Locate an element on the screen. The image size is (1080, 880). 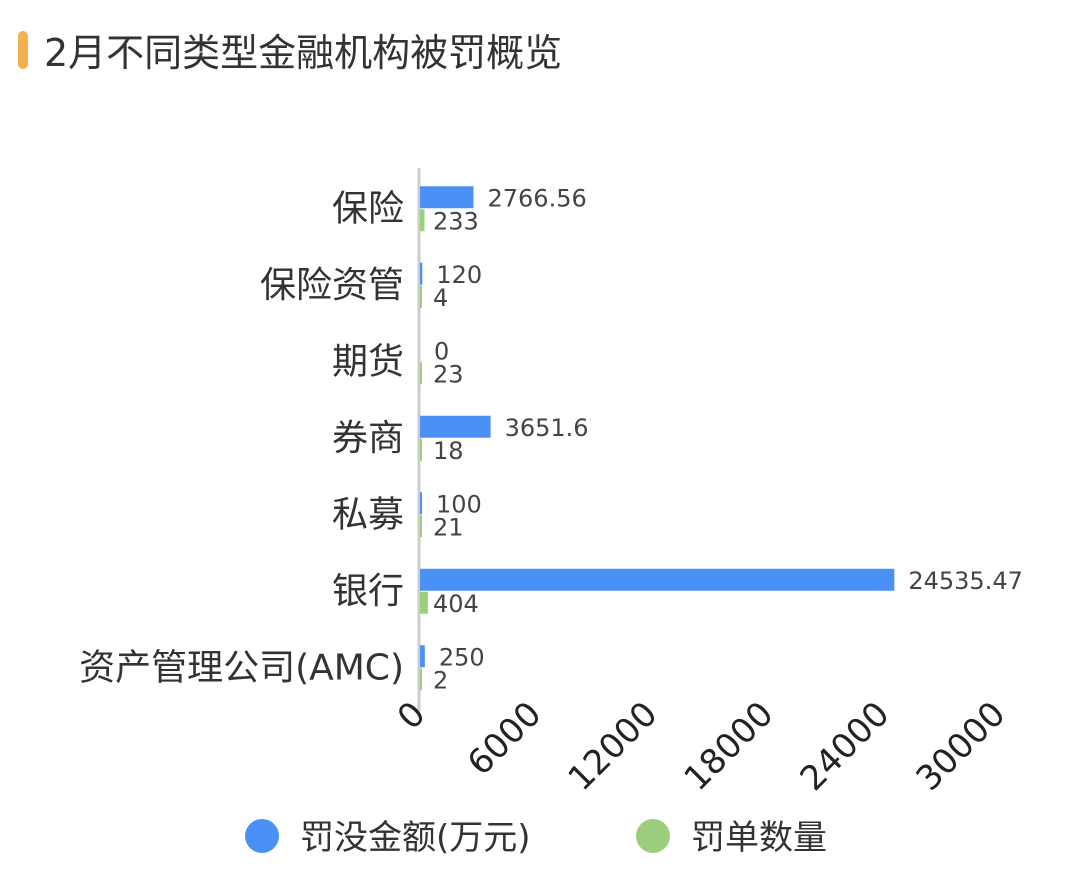
data-label: 2766.56 is located at coordinates (536, 198).